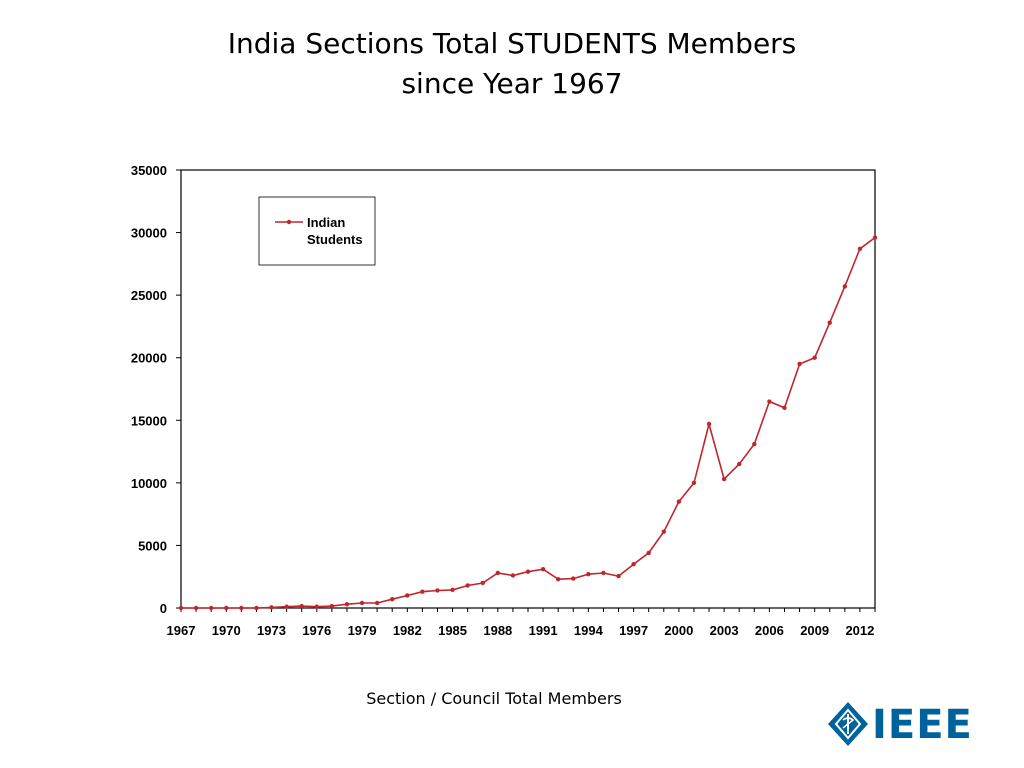 The width and height of the screenshot is (1024, 768). I want to click on x-tick-label: 1997, so click(633, 630).